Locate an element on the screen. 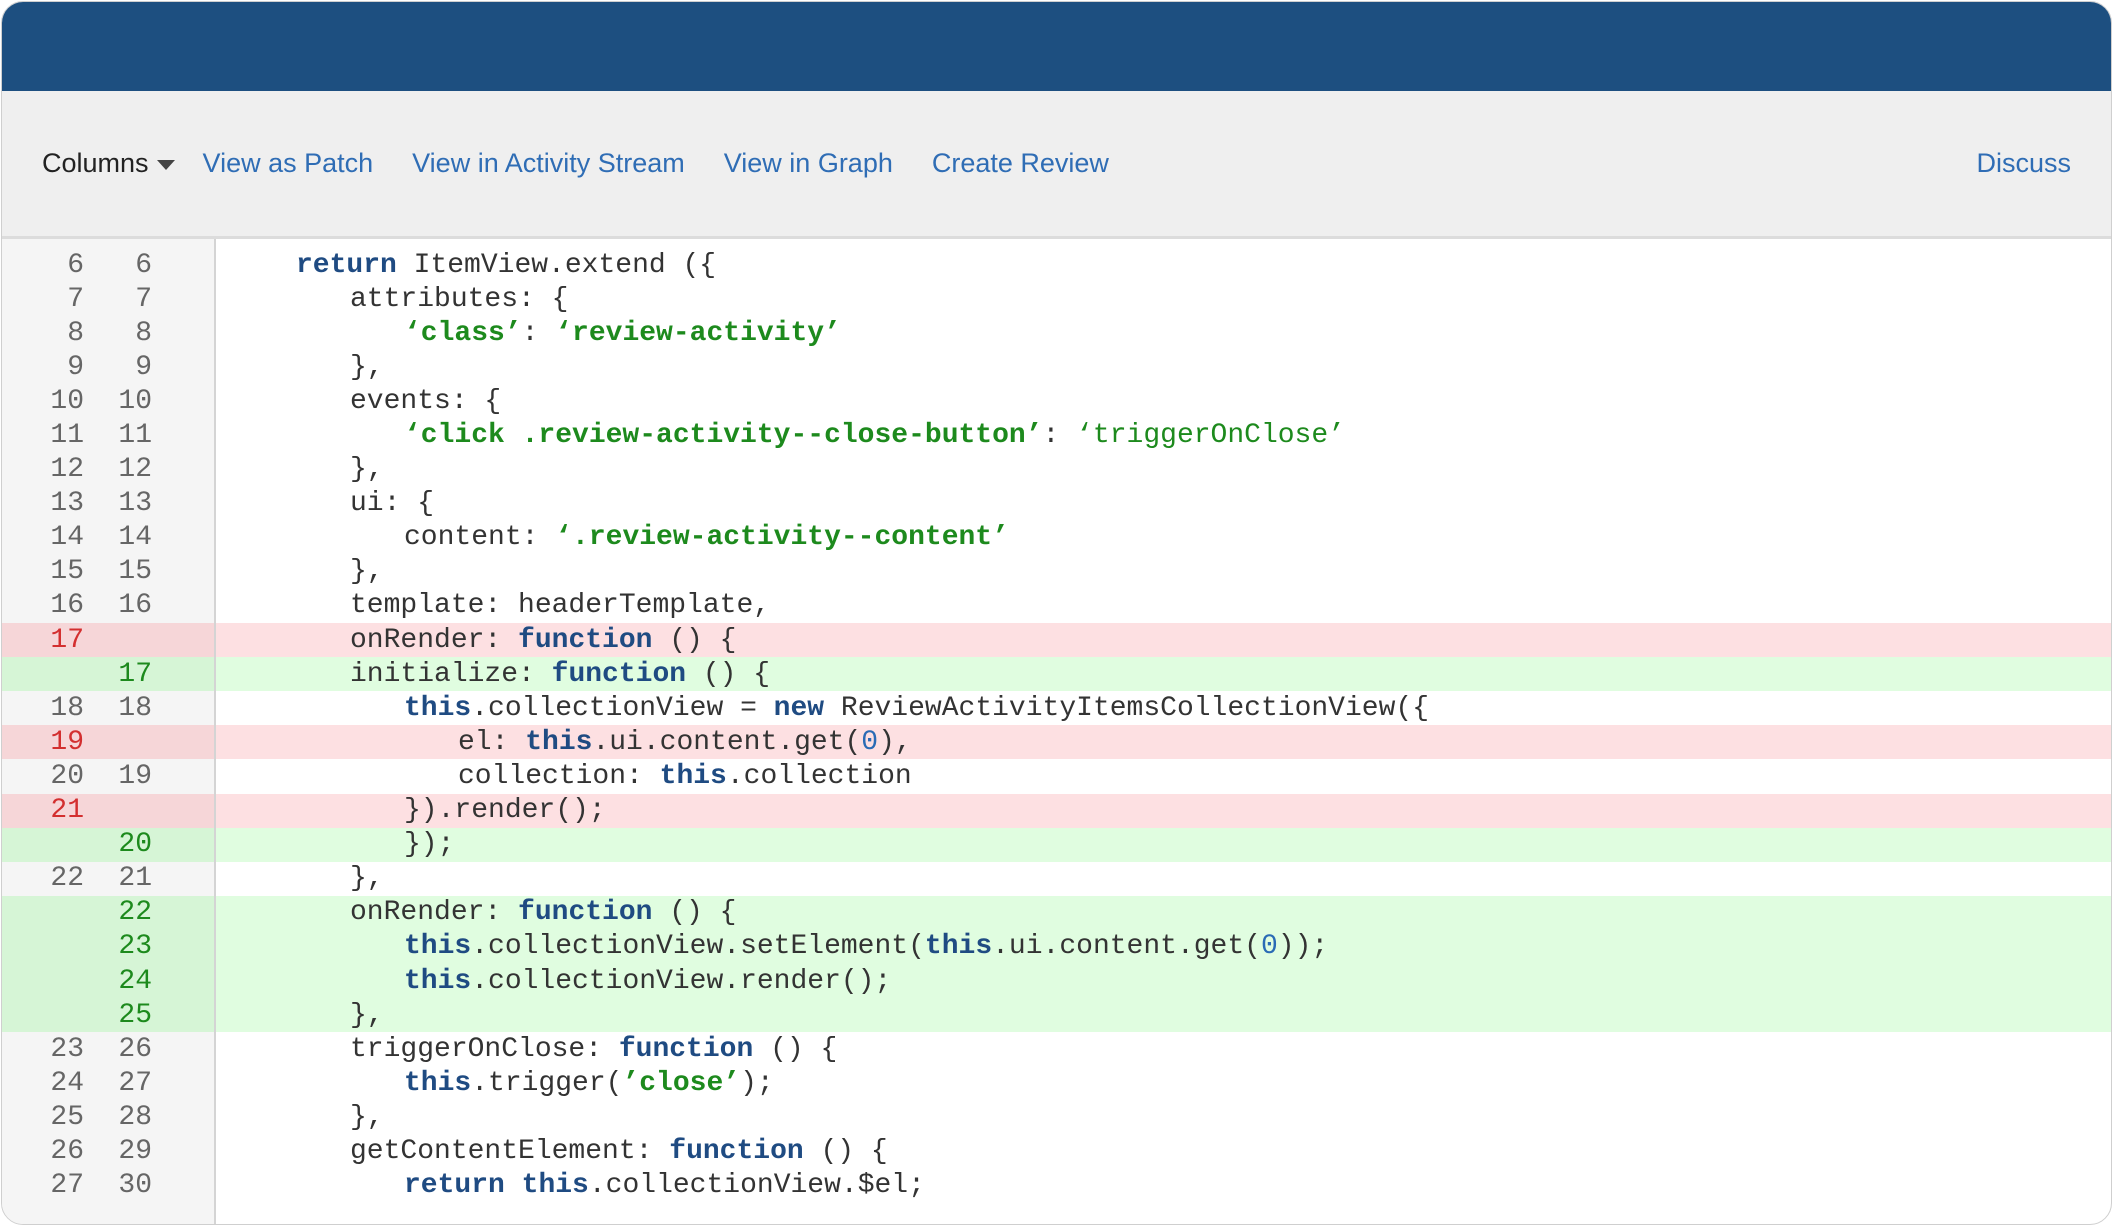 The height and width of the screenshot is (1225, 2113). new-line-number: 27 is located at coordinates (135, 1083).